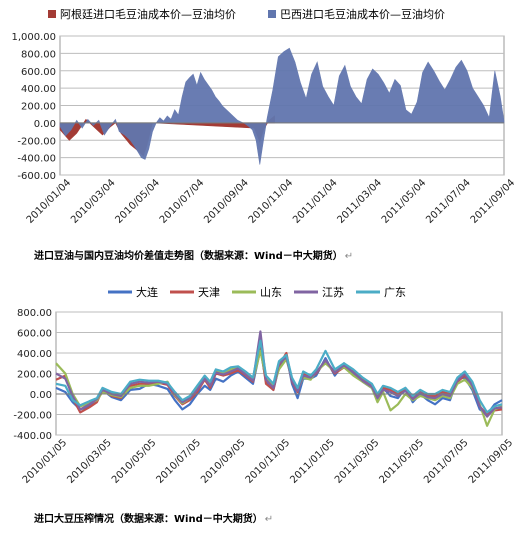 This screenshot has height=533, width=526. What do you see at coordinates (209, 292) in the screenshot?
I see `legend-label: 天津` at bounding box center [209, 292].